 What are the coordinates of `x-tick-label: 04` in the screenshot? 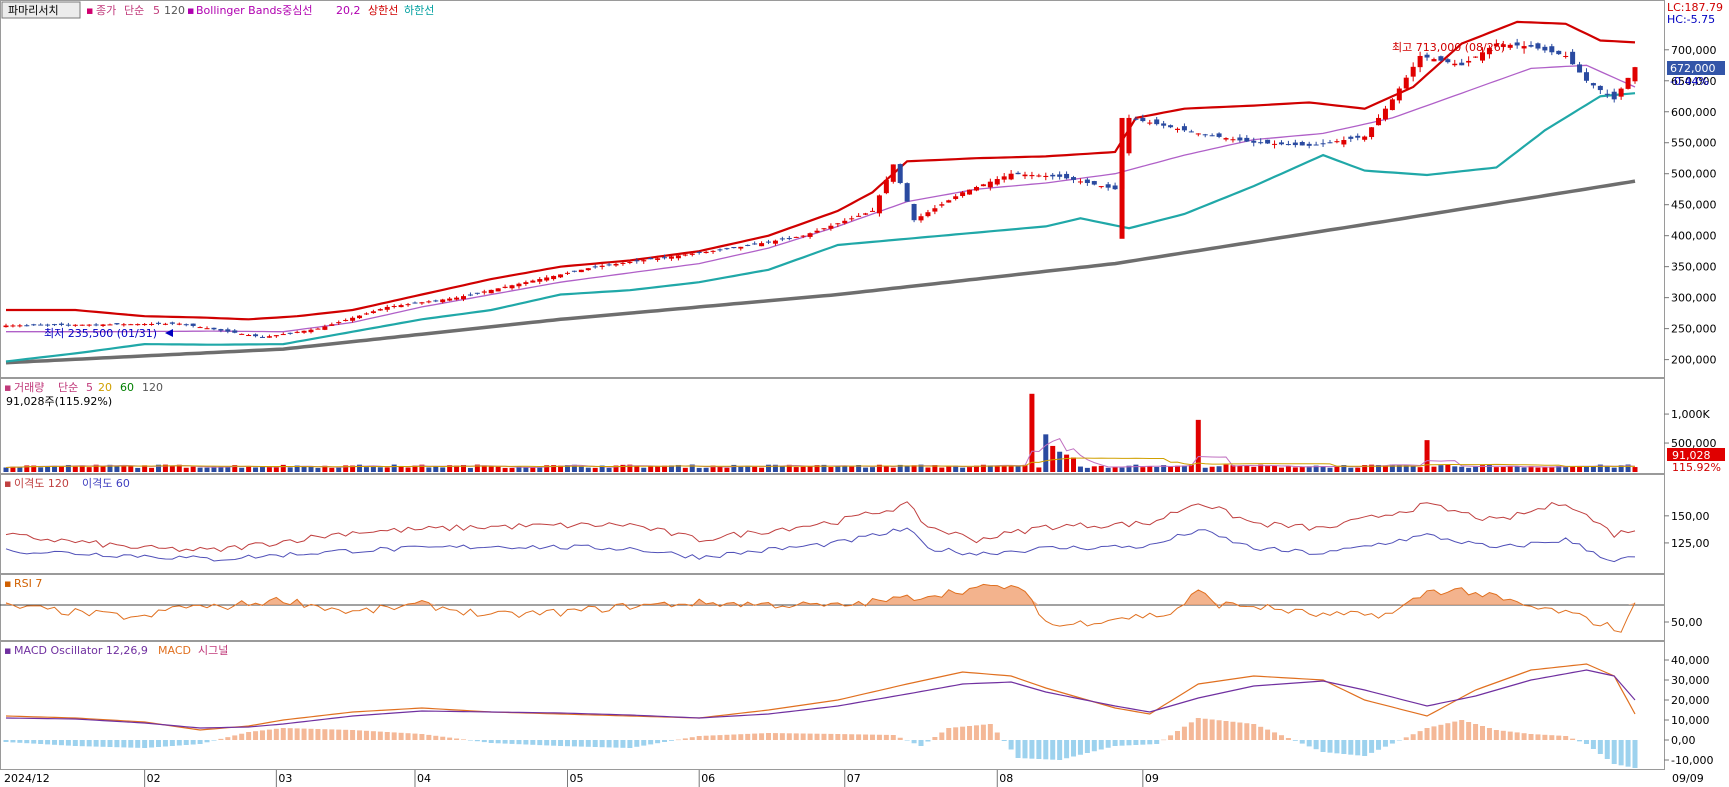 It's located at (424, 778).